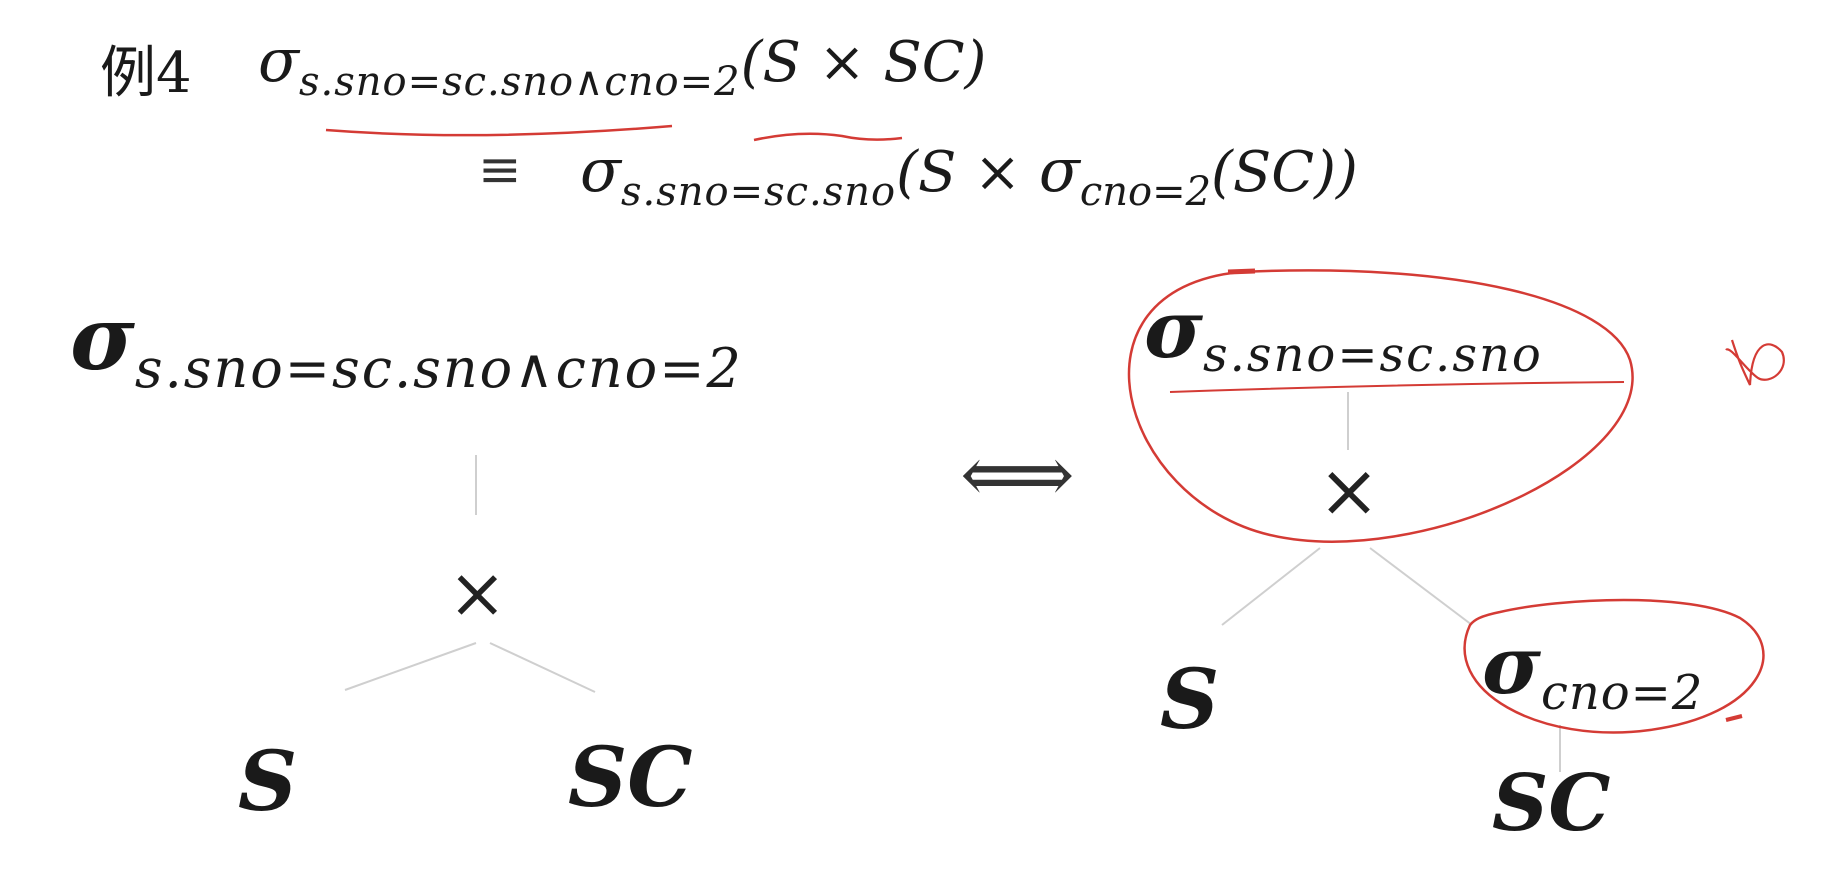  I want to click on right-tree-root: σs.sno=sc.sno, so click(1343, 332).